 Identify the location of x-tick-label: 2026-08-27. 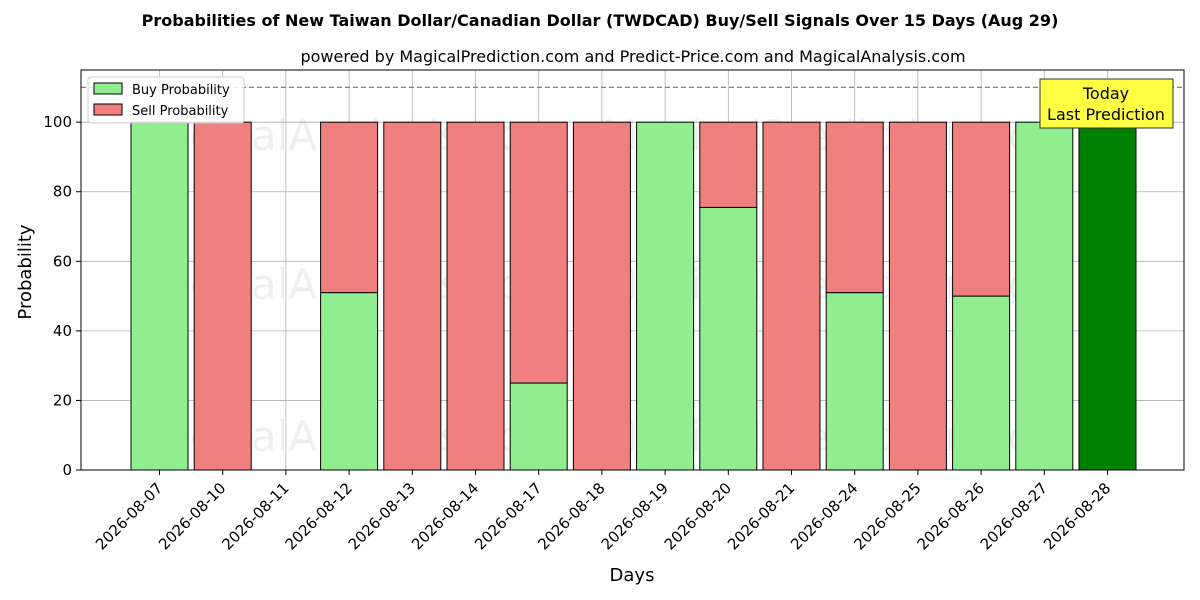
(1014, 516).